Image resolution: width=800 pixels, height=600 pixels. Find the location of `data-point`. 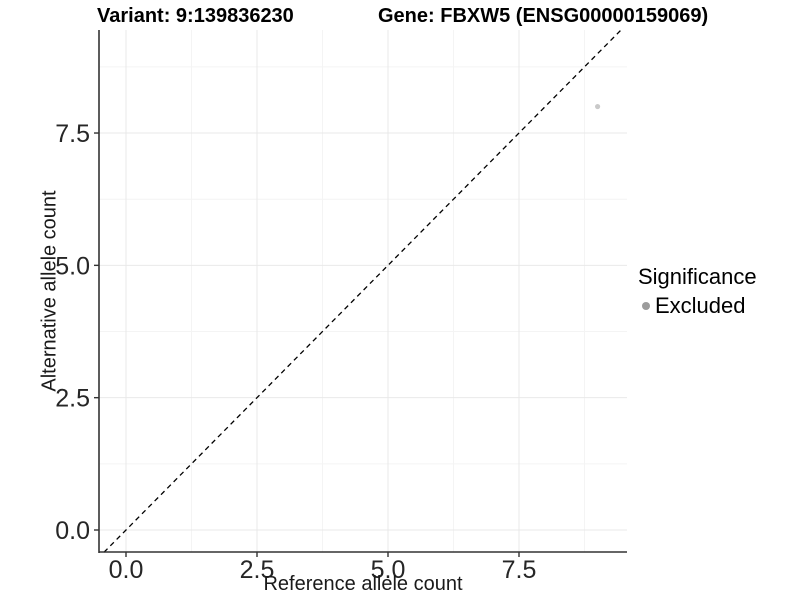

data-point is located at coordinates (598, 106).